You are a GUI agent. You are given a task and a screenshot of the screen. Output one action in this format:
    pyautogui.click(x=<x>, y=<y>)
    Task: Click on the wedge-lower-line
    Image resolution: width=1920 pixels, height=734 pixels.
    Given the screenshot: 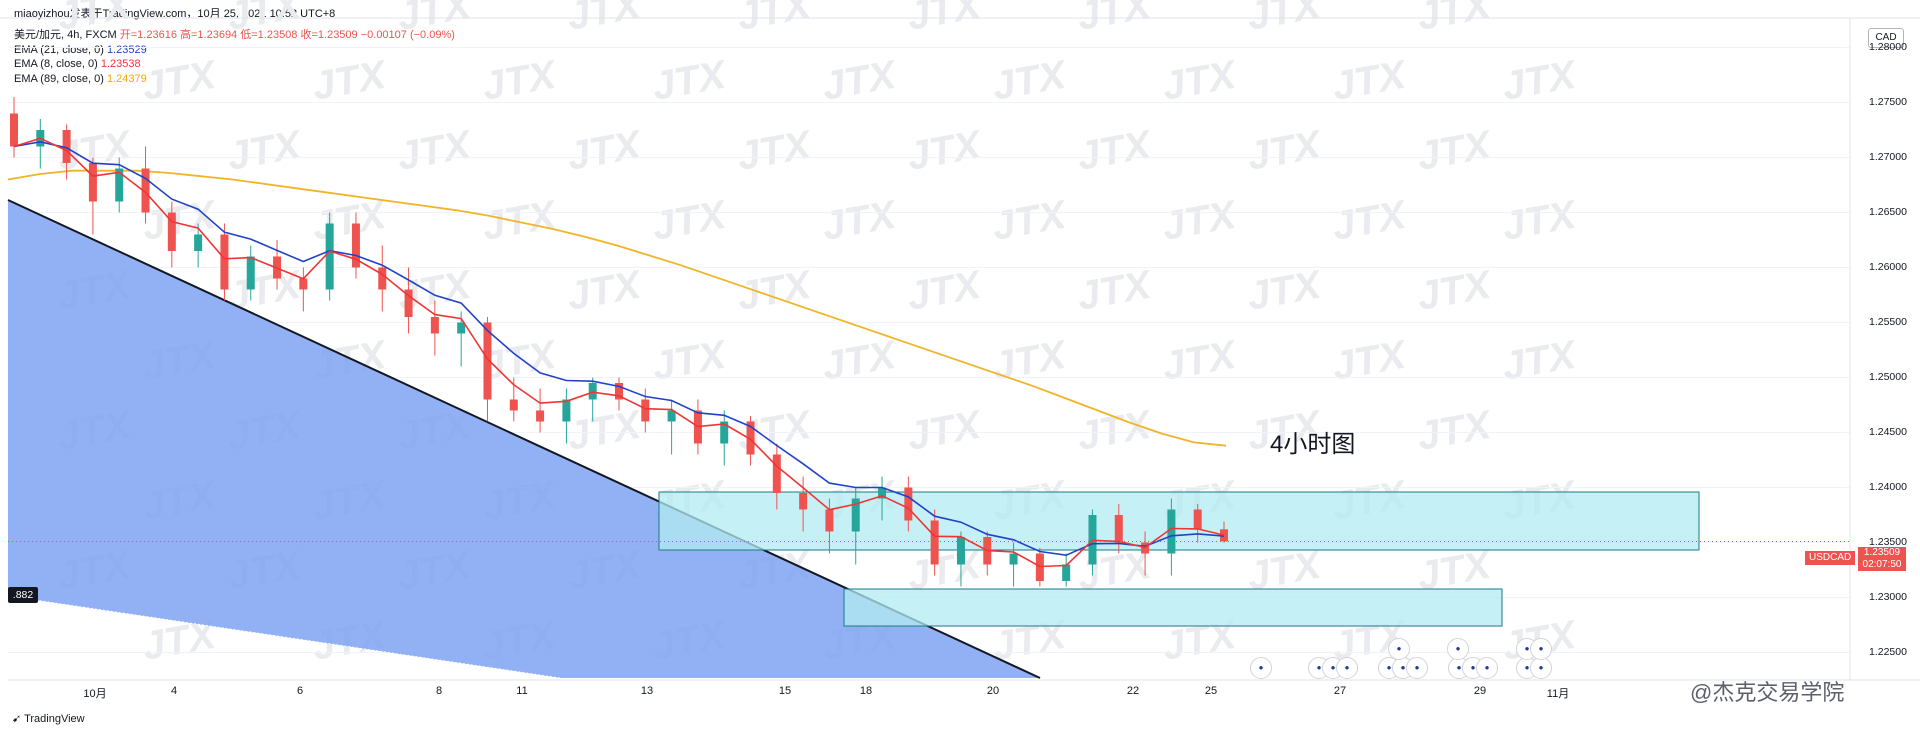 What is the action you would take?
    pyautogui.click(x=284, y=637)
    